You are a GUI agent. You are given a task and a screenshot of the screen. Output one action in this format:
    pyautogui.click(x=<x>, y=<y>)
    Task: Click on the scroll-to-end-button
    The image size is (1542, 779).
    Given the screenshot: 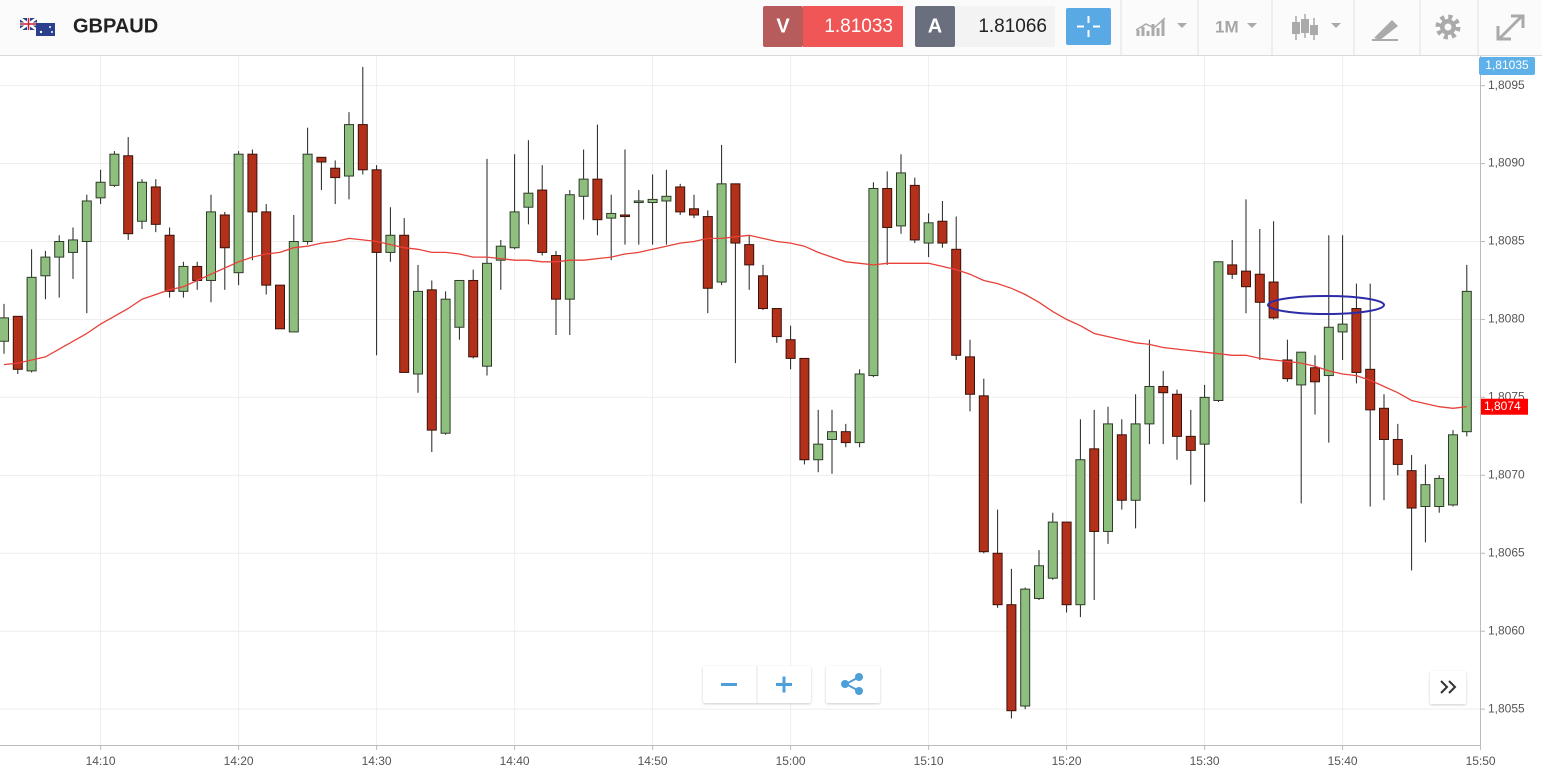 What is the action you would take?
    pyautogui.click(x=1448, y=687)
    